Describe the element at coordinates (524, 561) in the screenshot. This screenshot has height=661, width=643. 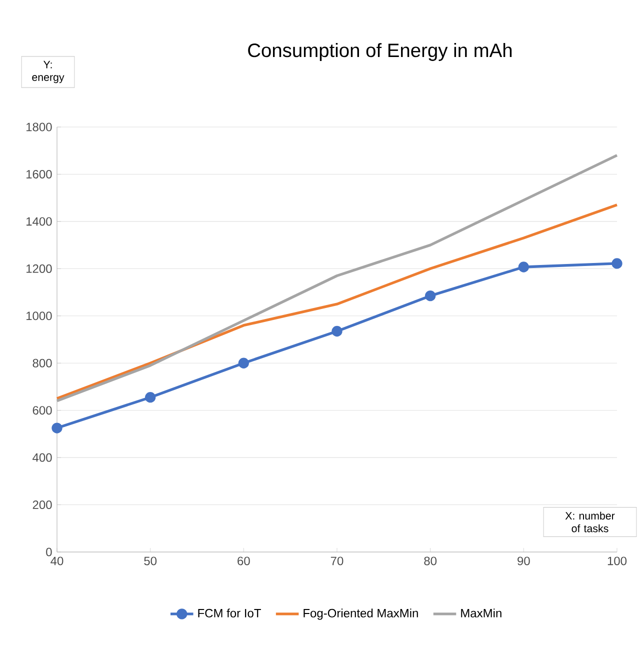
I see `x-tick-label: 90` at that location.